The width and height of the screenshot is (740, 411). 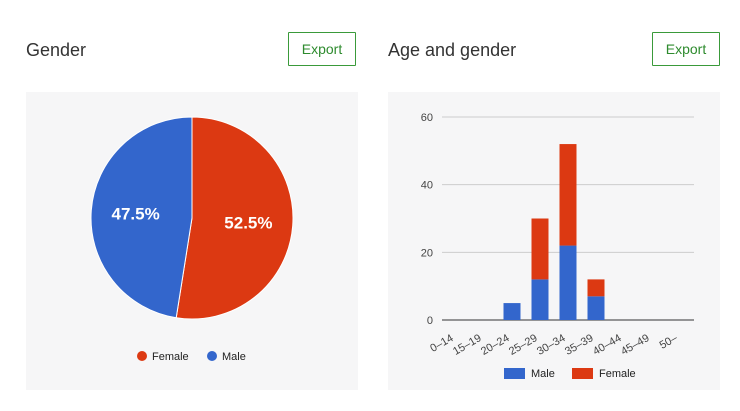 What do you see at coordinates (142, 356) in the screenshot?
I see `pie-legend-swatch-female` at bounding box center [142, 356].